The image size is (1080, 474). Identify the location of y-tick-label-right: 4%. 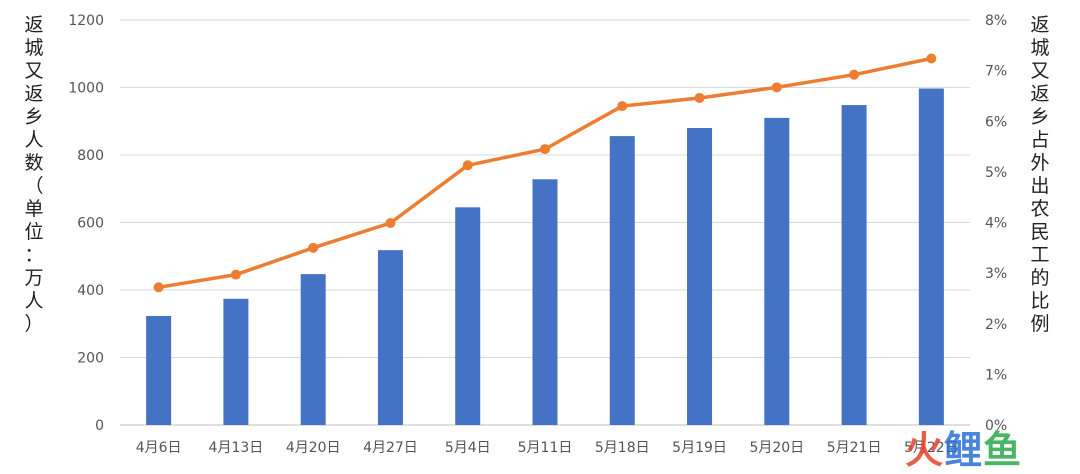
(996, 224).